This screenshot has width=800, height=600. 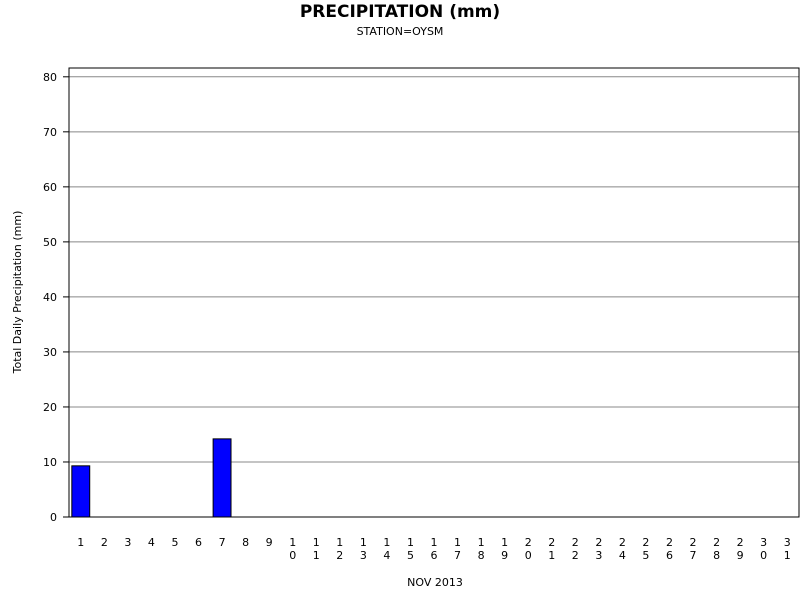 What do you see at coordinates (151, 542) in the screenshot?
I see `x-tick-label: 4` at bounding box center [151, 542].